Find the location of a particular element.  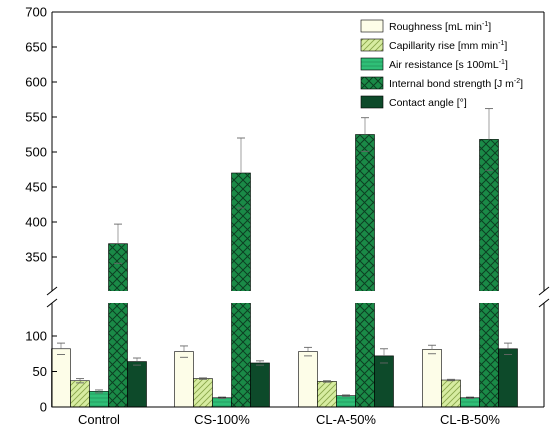

bar-cl-b-50--series-0 is located at coordinates (432, 378).